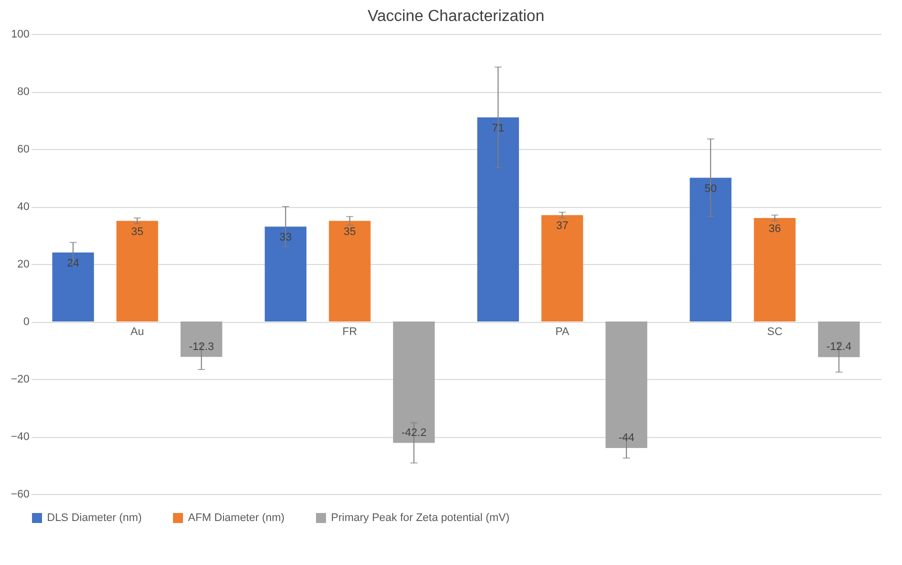 The width and height of the screenshot is (902, 565). Describe the element at coordinates (626, 438) in the screenshot. I see `data-label: -44` at that location.